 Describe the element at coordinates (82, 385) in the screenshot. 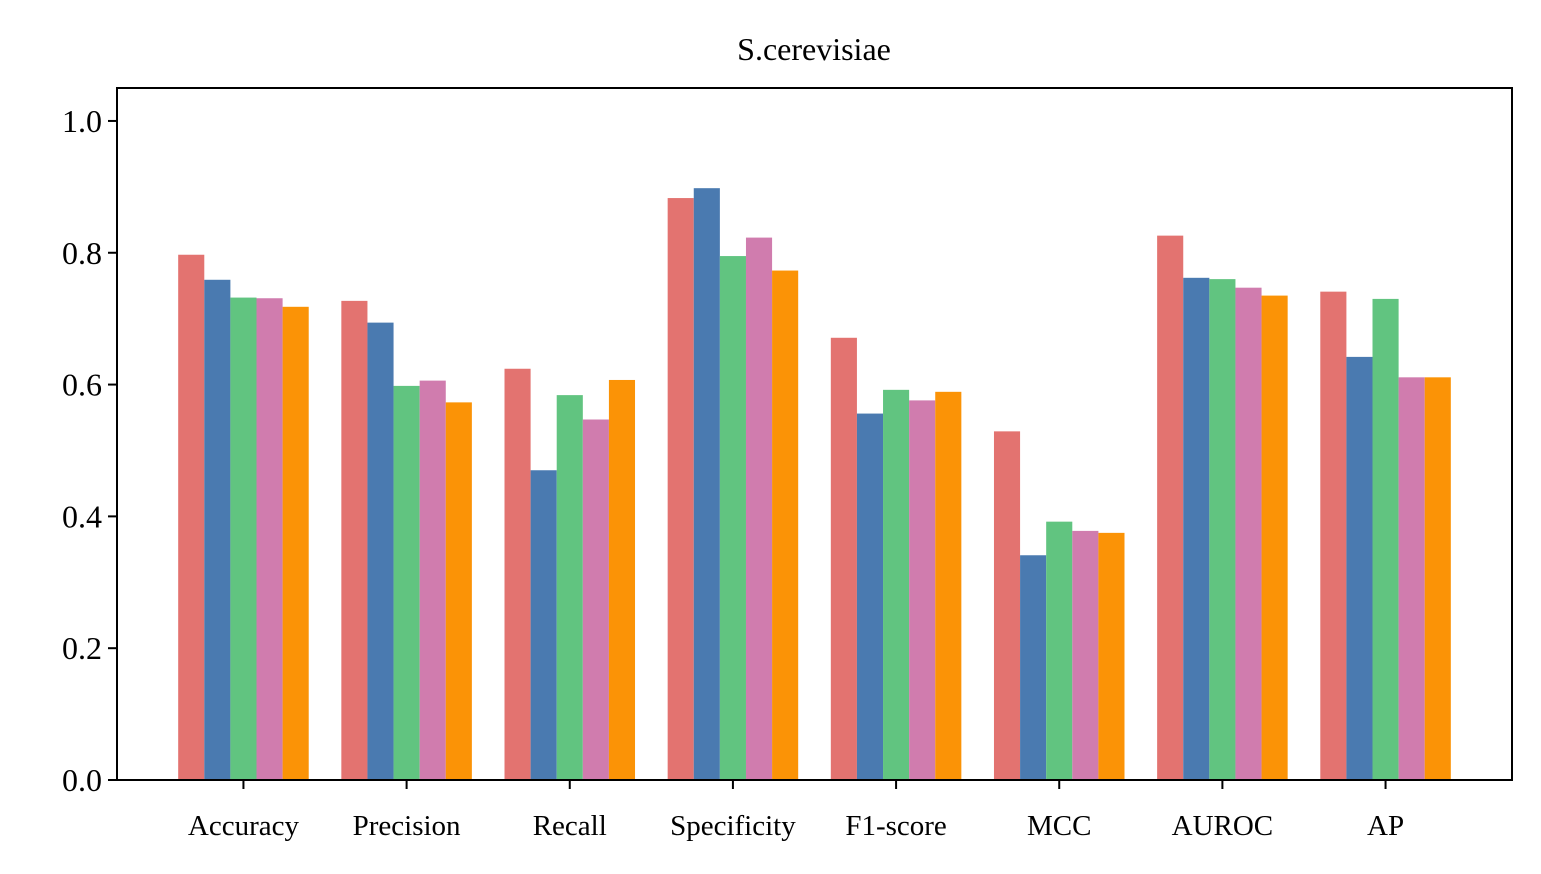

I see `y-tick-label: 0.6` at that location.